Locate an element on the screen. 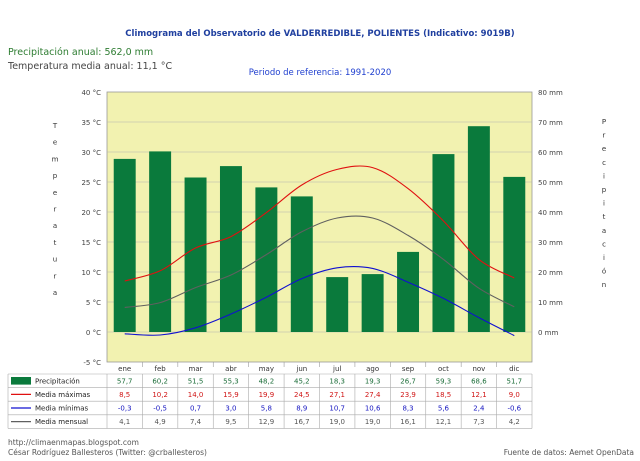 The width and height of the screenshot is (640, 461). y-left-axis-label: a is located at coordinates (55, 226).